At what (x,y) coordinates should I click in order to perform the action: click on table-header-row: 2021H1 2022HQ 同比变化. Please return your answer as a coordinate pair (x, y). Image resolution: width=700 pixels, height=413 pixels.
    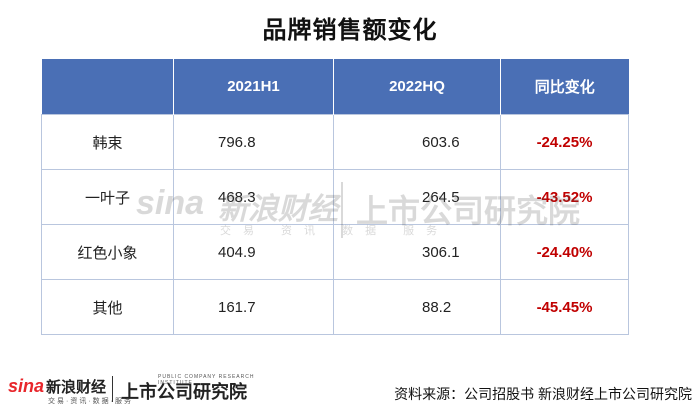
    Looking at the image, I should click on (335, 87).